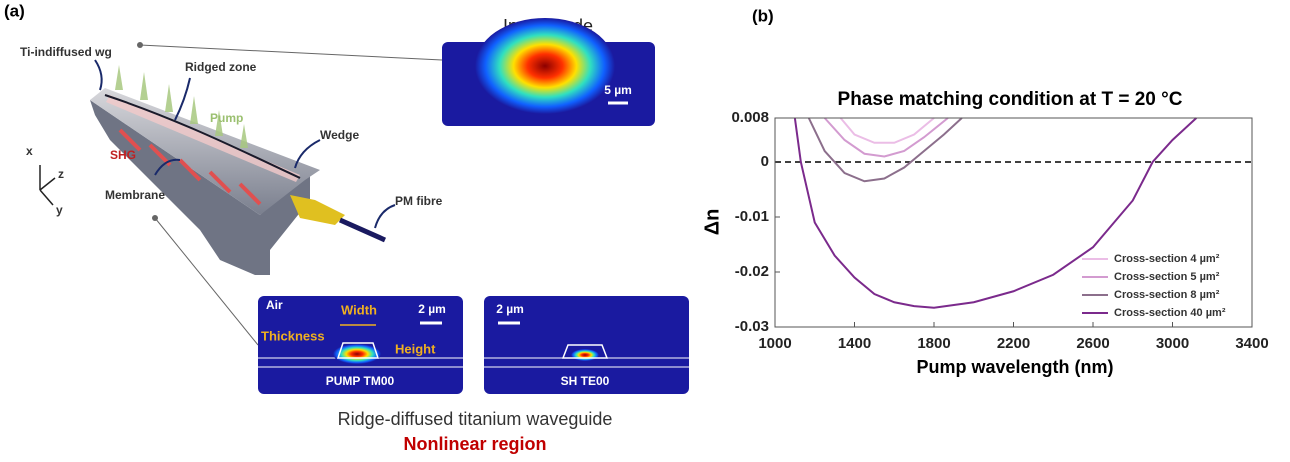 The width and height of the screenshot is (1290, 462). What do you see at coordinates (1170, 313) in the screenshot?
I see `legend-label: Cross-section 40 µm²` at bounding box center [1170, 313].